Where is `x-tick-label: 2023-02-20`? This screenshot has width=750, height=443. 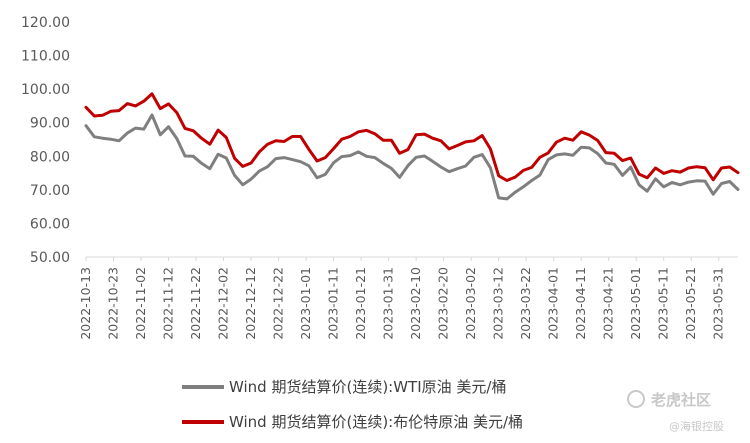
x-tick-label: 2023-02-20 is located at coordinates (443, 303).